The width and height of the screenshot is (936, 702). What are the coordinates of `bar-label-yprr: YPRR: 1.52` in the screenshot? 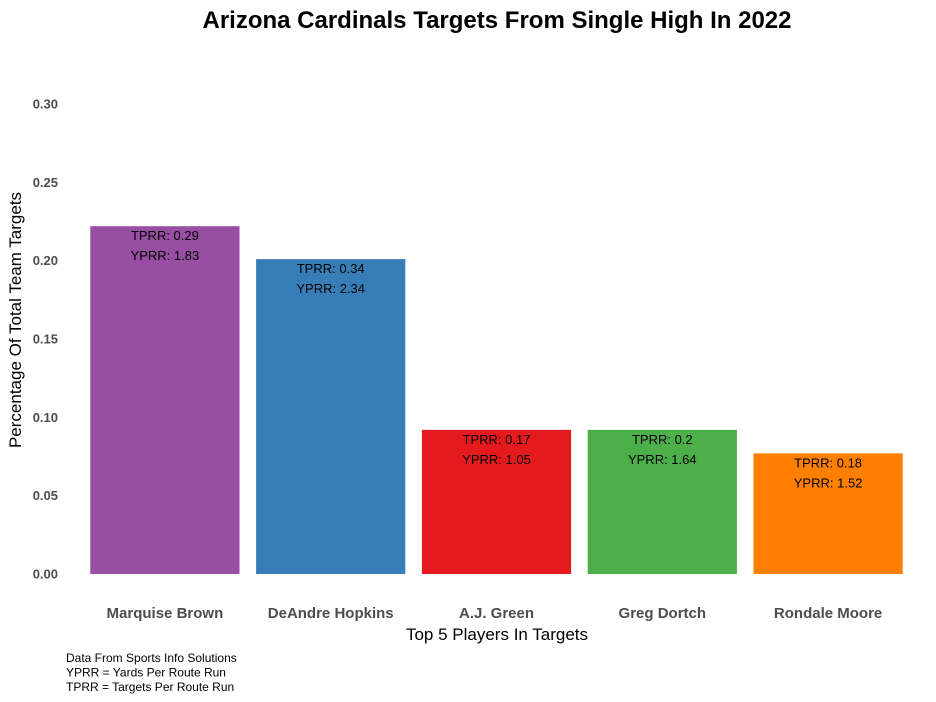 It's located at (828, 482).